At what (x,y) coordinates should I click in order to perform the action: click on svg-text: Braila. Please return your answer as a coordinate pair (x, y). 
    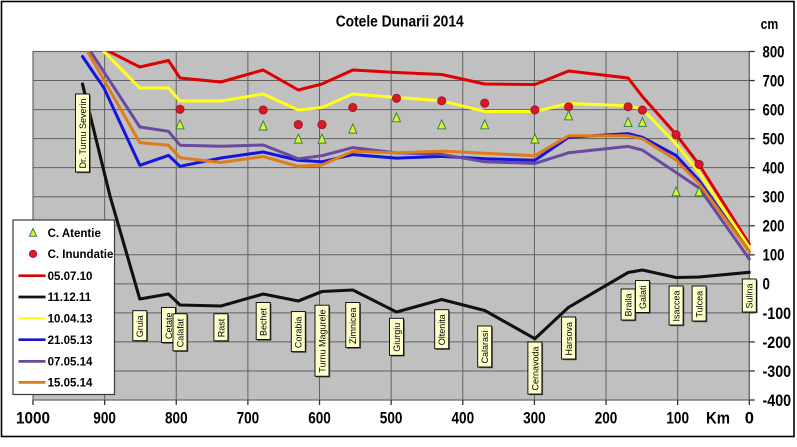
    Looking at the image, I should click on (629, 304).